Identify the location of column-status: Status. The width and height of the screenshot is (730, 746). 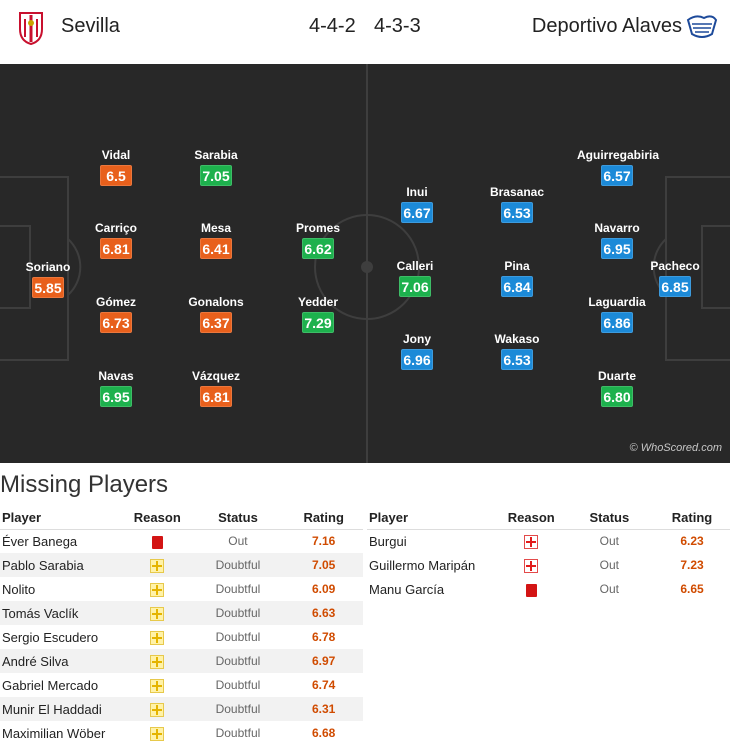
(237, 518).